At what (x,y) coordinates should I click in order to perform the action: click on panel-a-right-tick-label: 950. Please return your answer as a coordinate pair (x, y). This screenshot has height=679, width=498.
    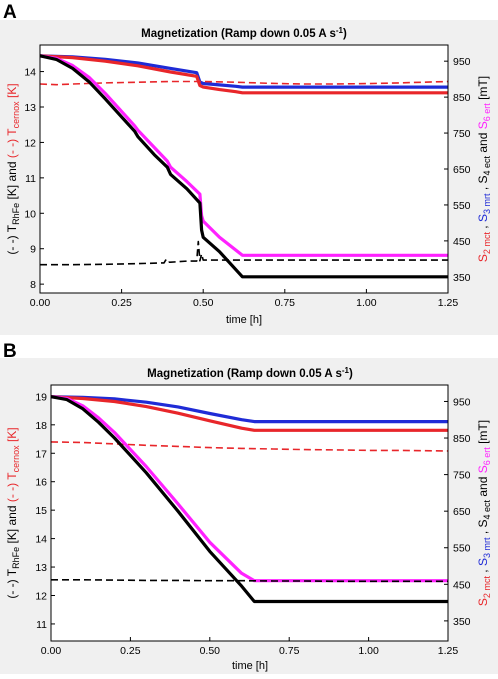
    Looking at the image, I should click on (462, 62).